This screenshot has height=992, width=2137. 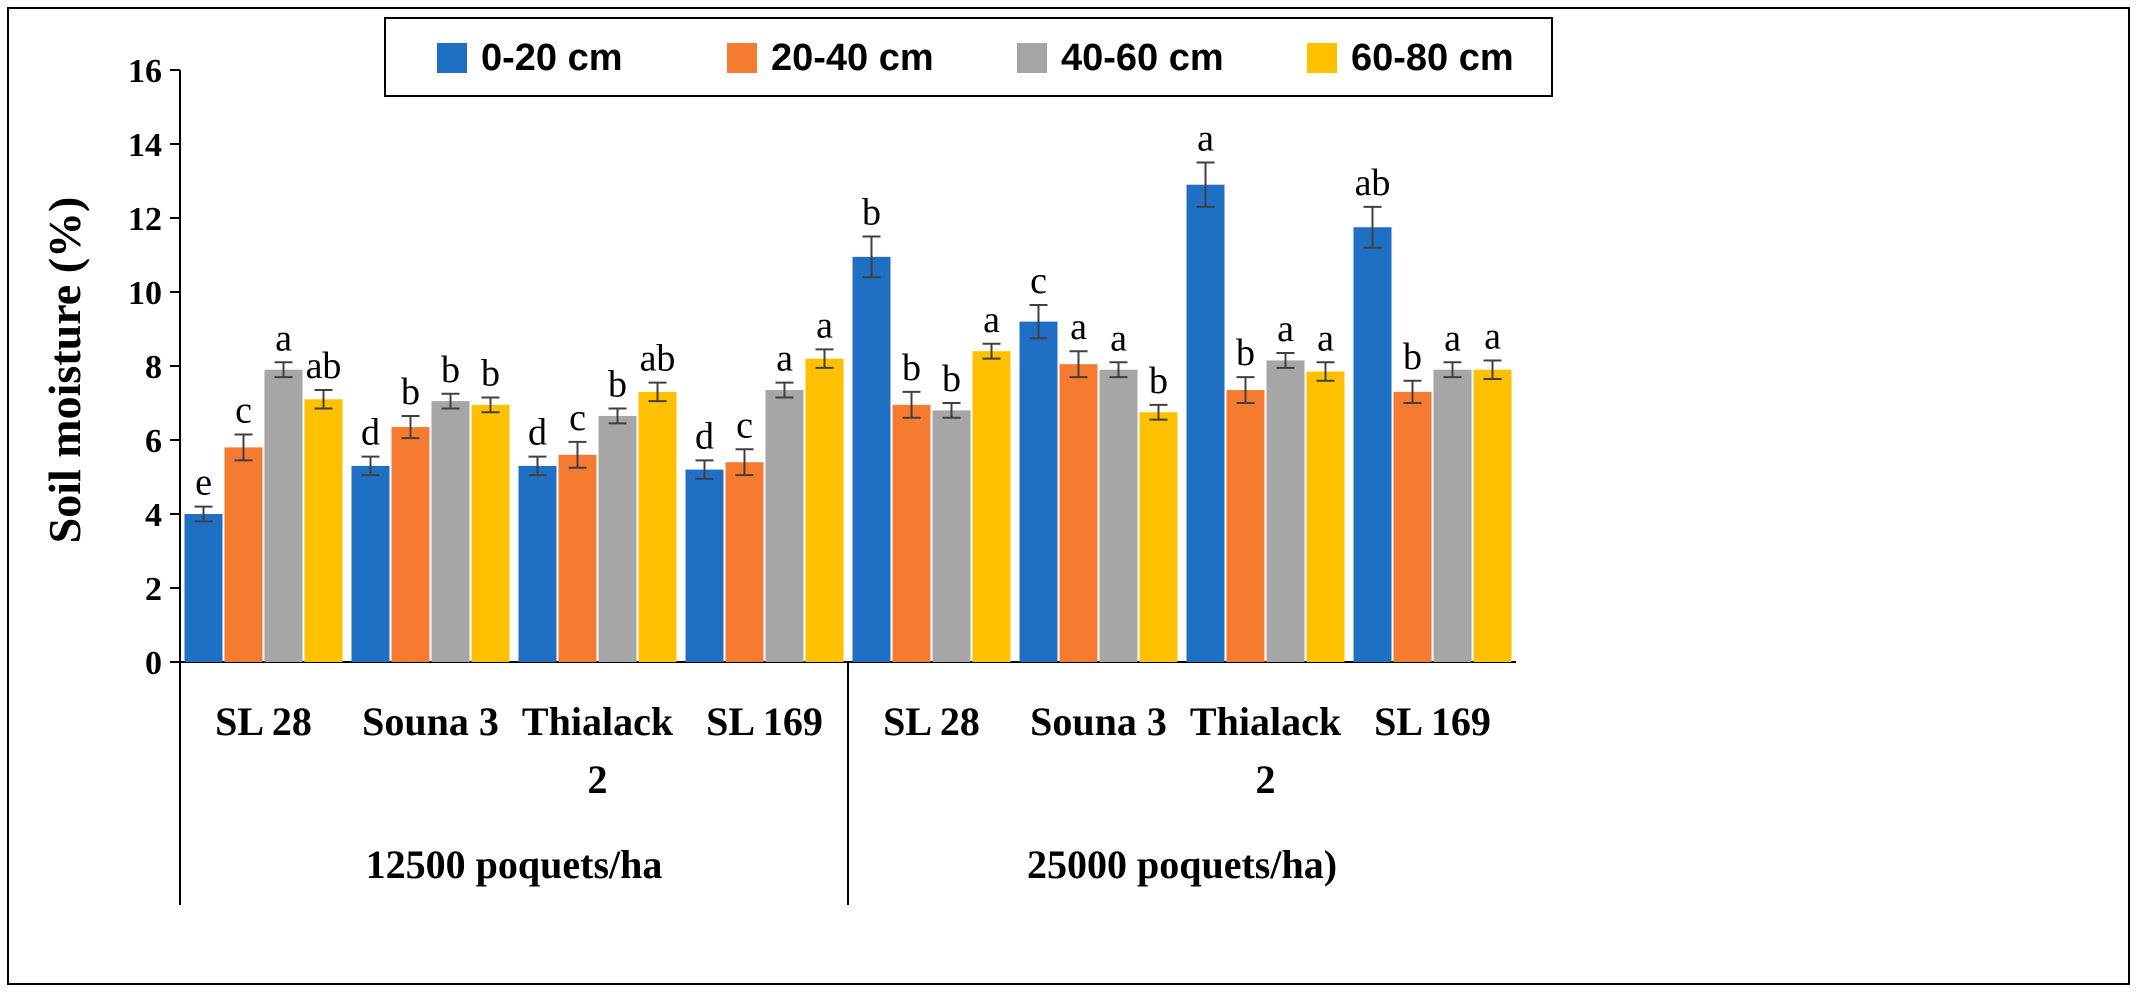 I want to click on legend-box, so click(x=968, y=57).